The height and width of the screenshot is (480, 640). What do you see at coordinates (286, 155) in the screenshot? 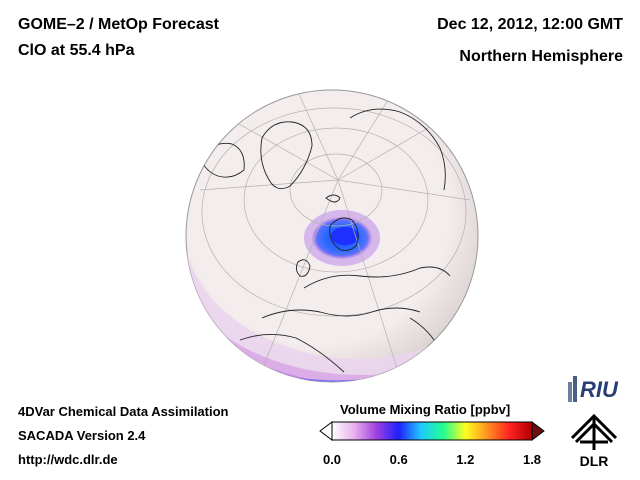
I see `greenland` at bounding box center [286, 155].